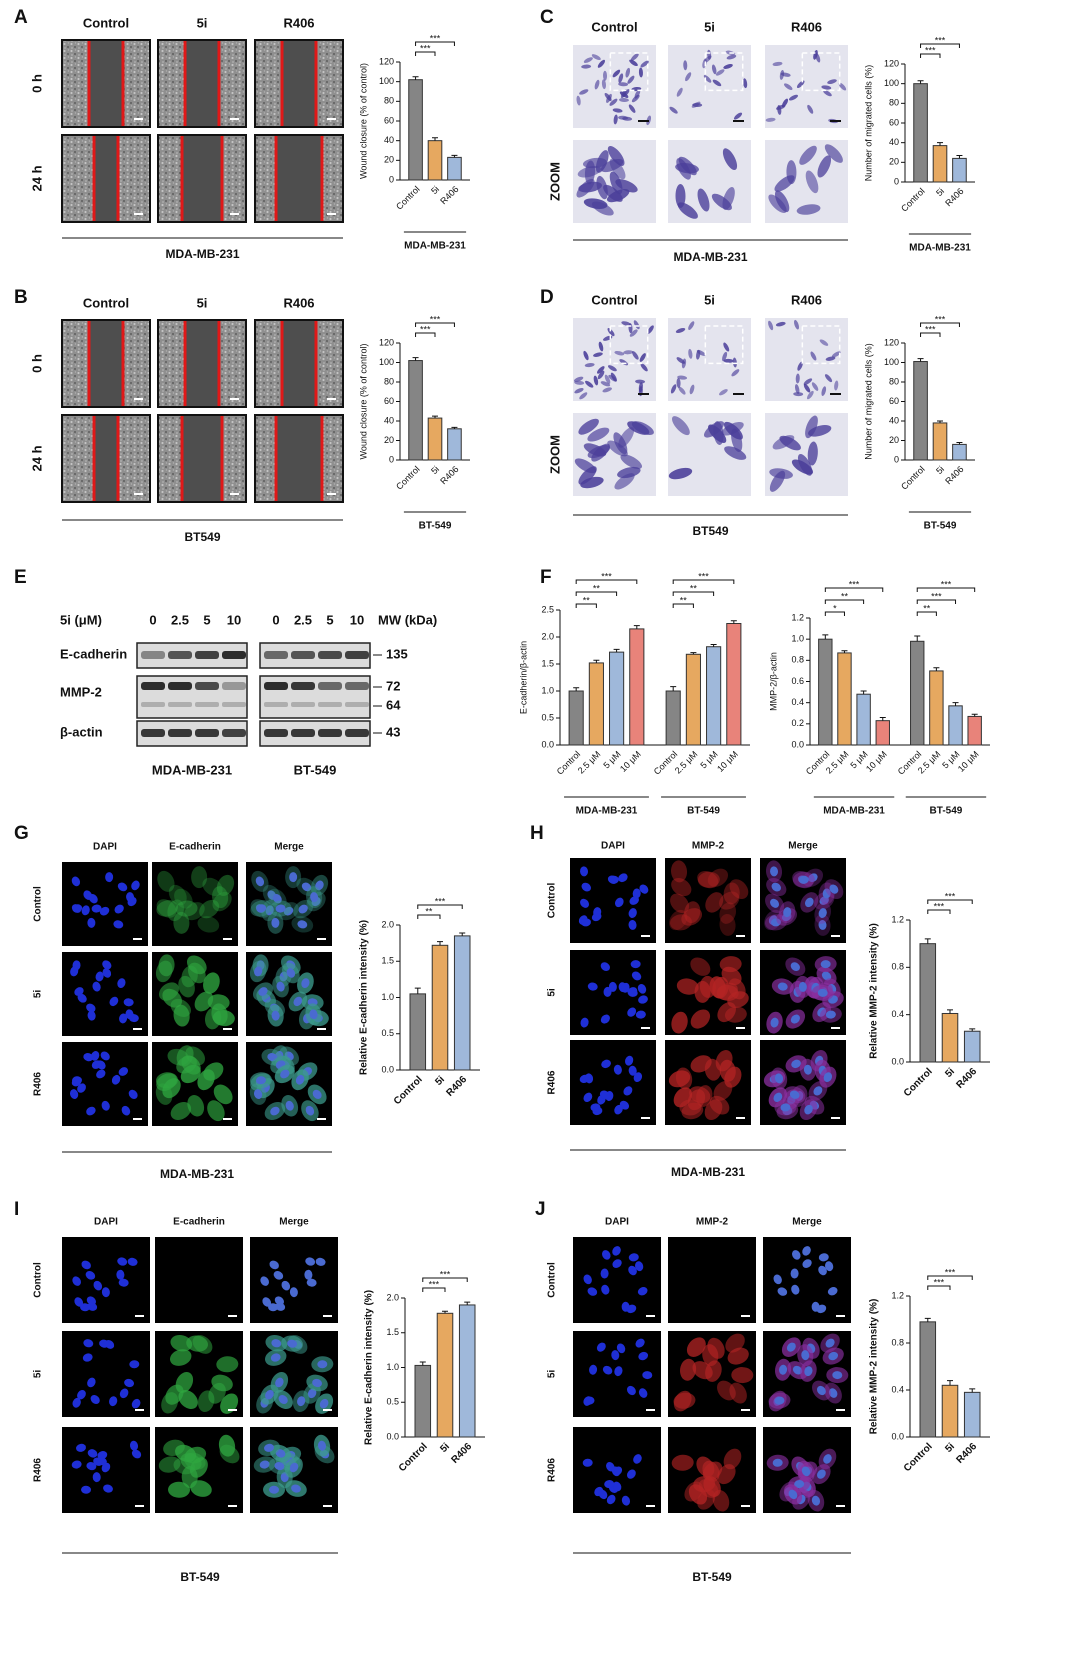 The width and height of the screenshot is (1080, 1664). What do you see at coordinates (369, 1367) in the screenshot?
I see `y-axis-label: Relative E-cadherin intensity (%)` at bounding box center [369, 1367].